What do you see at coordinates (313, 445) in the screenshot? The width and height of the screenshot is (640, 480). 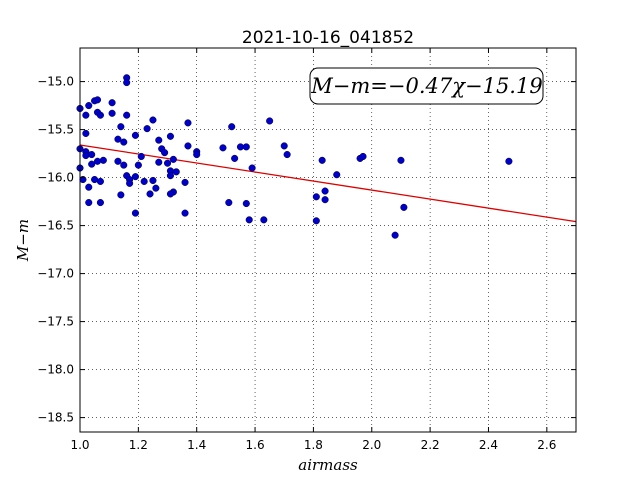 I see `x-tick-label: 1.8` at bounding box center [313, 445].